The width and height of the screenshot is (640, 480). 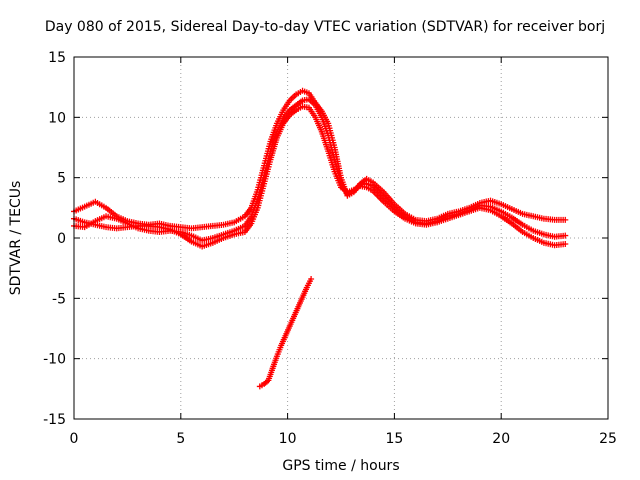 I want to click on x-tick-label: 0, so click(x=74, y=439).